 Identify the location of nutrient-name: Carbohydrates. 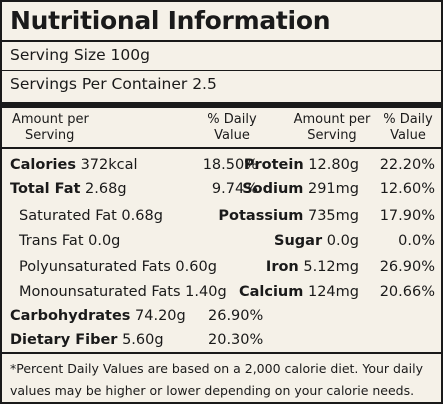
(70, 316).